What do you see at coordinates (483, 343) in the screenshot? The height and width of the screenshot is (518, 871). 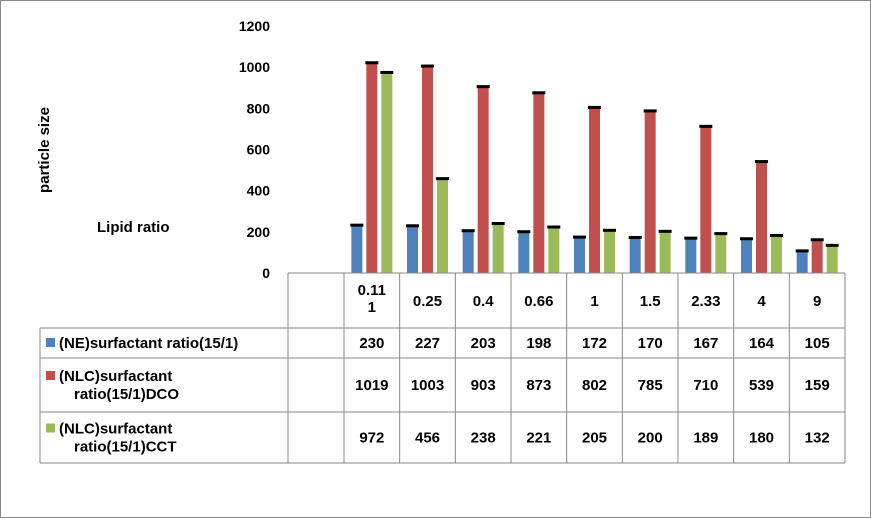 I see `data-cell: 203` at bounding box center [483, 343].